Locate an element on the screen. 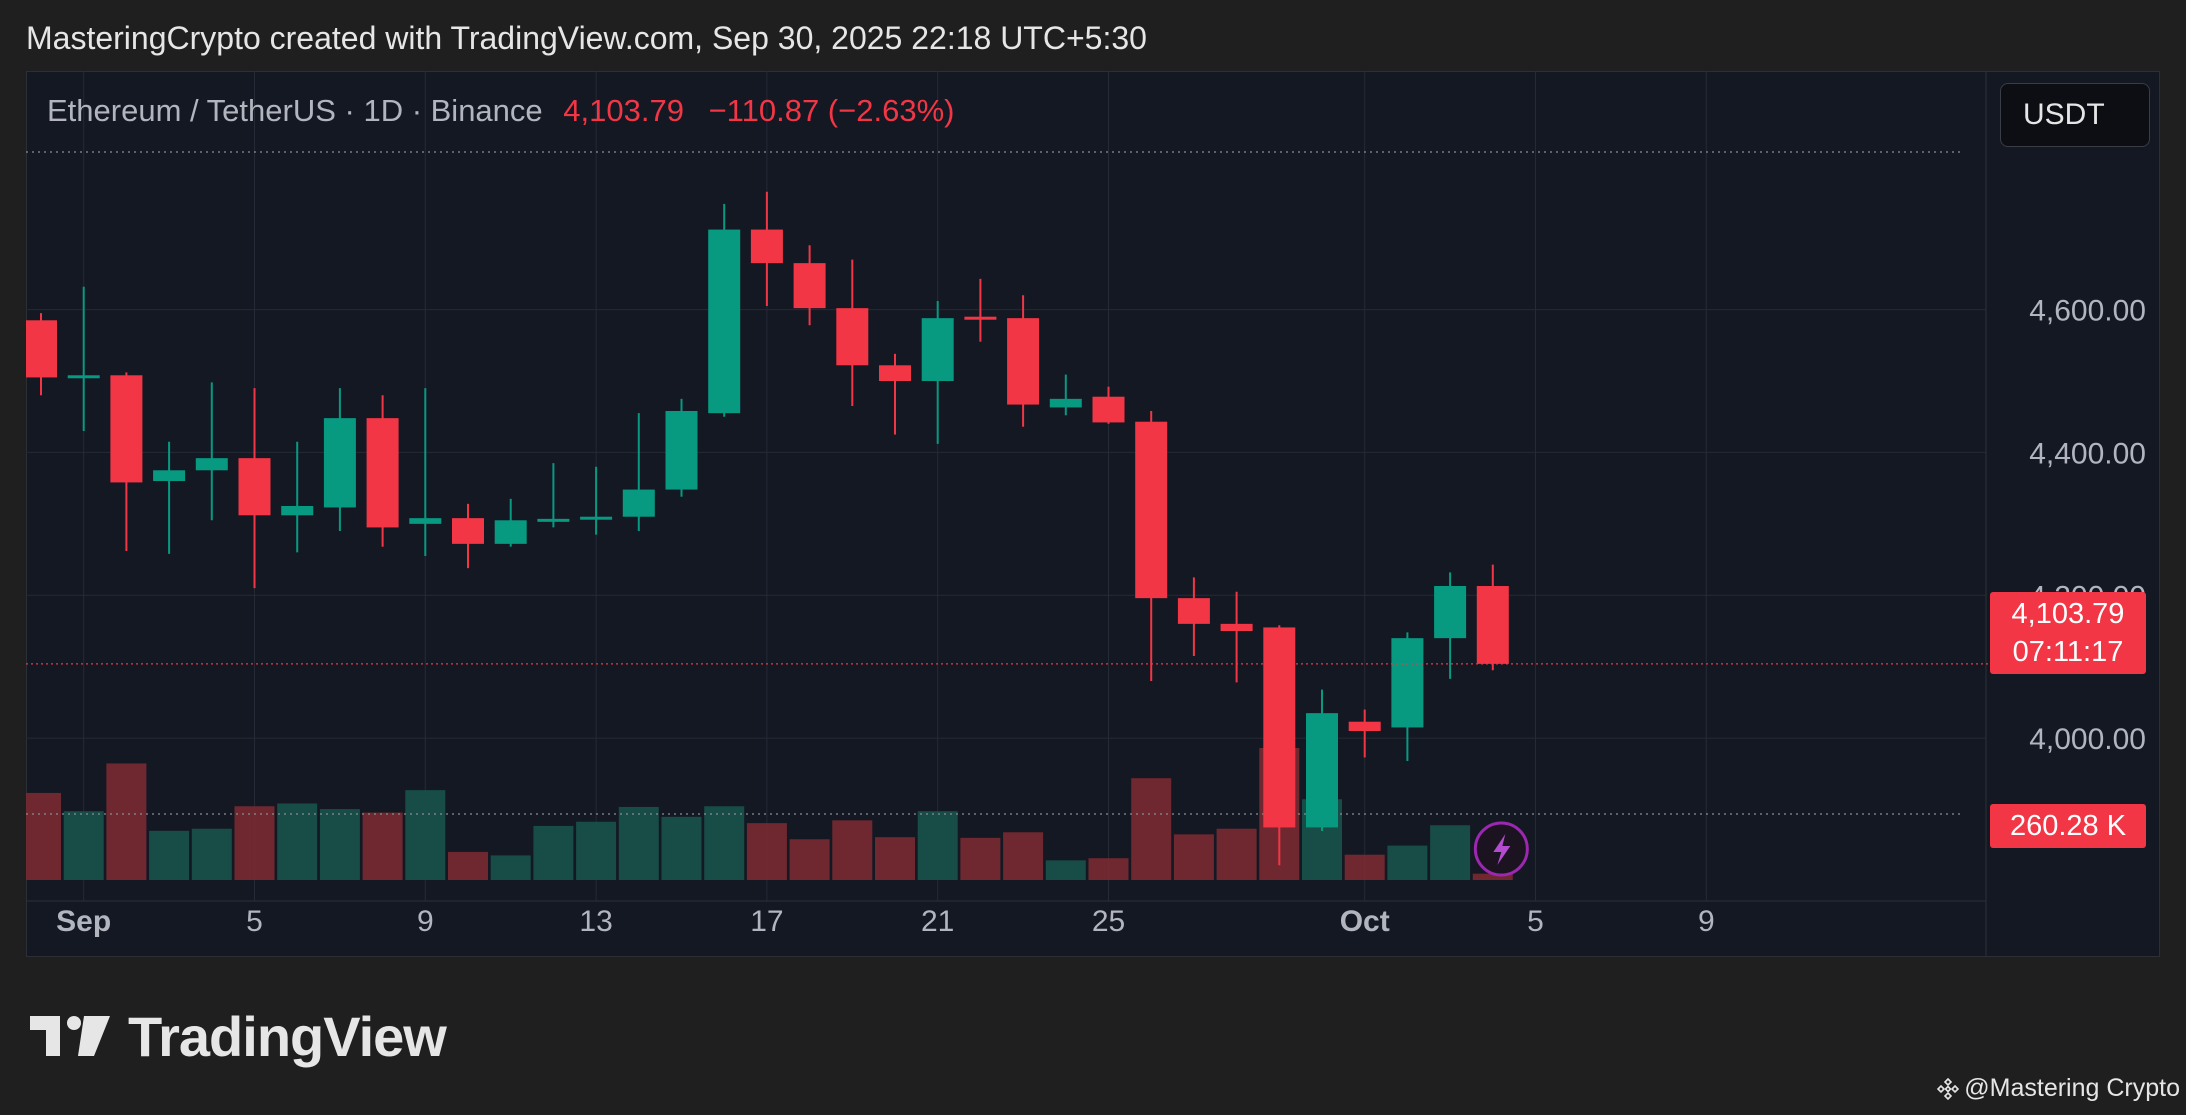 The height and width of the screenshot is (1115, 2186). credit-line: @Mastering Crypto is located at coordinates (2058, 1088).